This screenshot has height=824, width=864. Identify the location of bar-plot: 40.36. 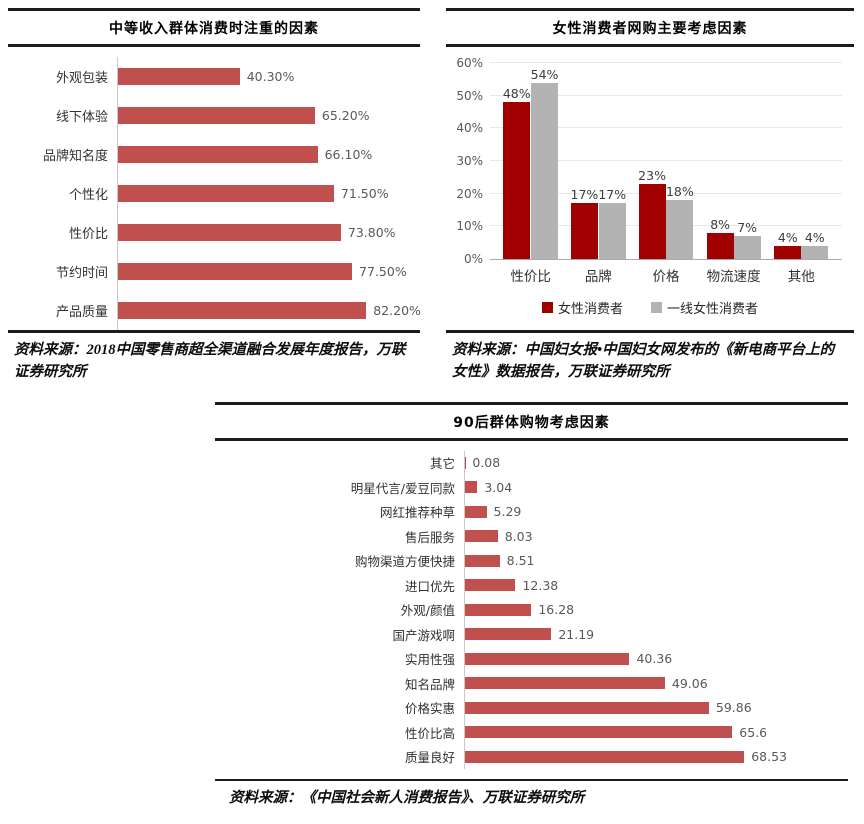
(656, 658).